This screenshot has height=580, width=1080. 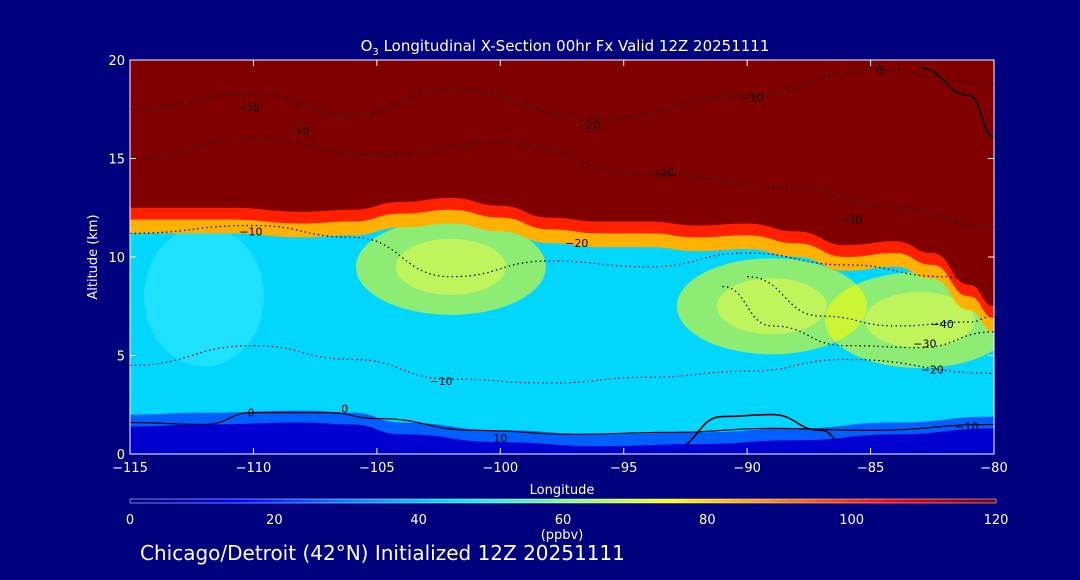 I want to click on colorbar-ticks: 0 20 40 60 80 100 120, so click(x=567, y=520).